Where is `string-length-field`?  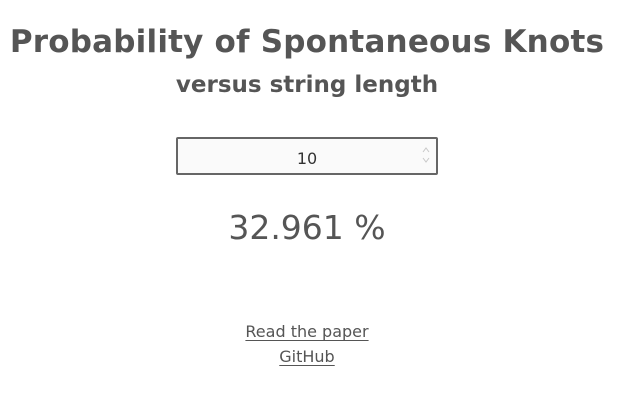 string-length-field is located at coordinates (307, 156).